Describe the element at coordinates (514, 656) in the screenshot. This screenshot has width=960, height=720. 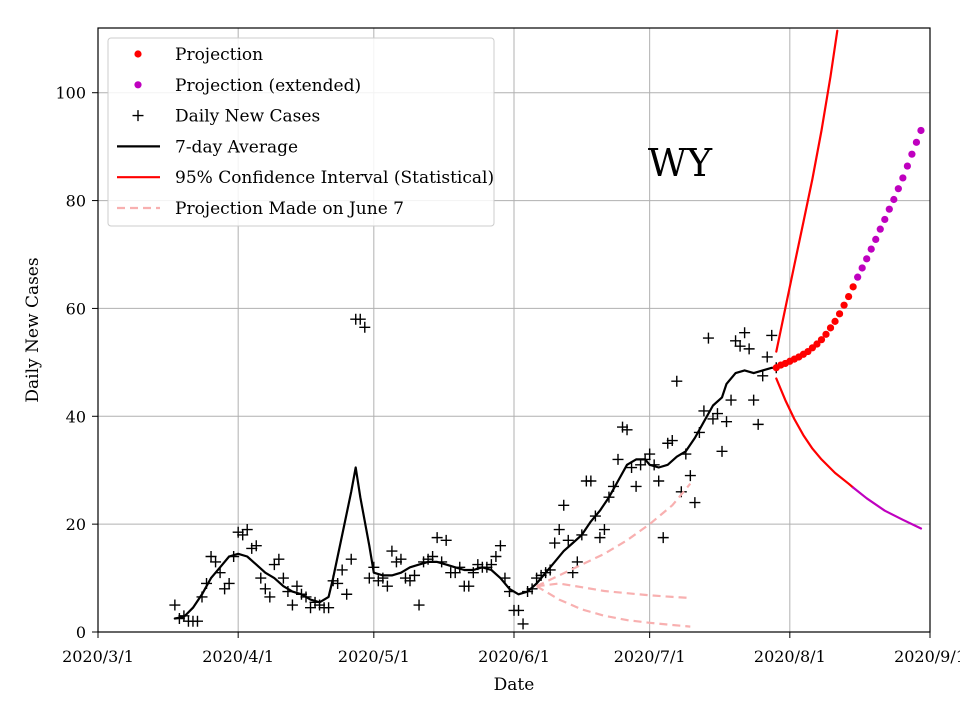
I see `x-tick-label: 2020/6/1` at that location.